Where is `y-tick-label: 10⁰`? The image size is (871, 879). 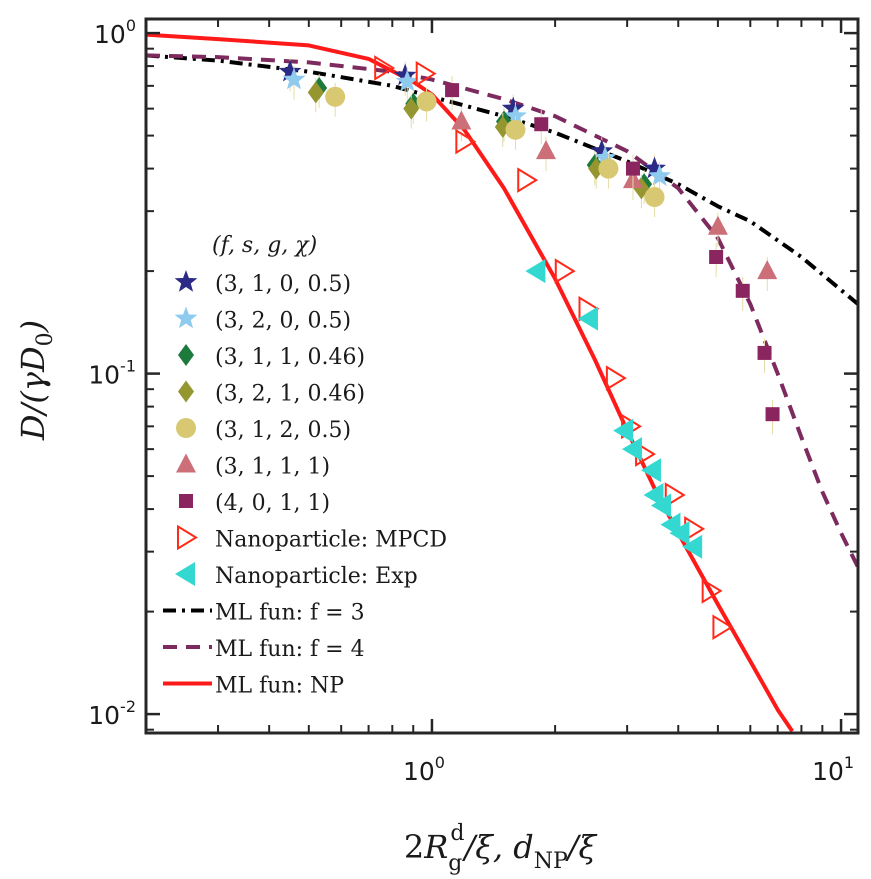
y-tick-label: 10⁰ is located at coordinates (115, 32).